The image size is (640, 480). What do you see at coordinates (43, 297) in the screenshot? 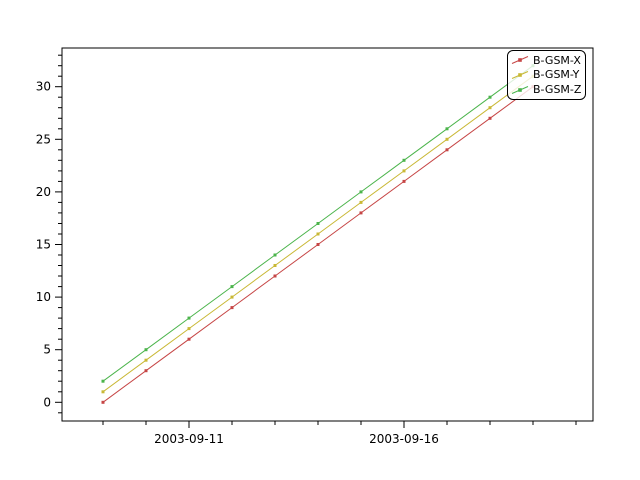
I see `y-axis-tick-label: 10` at bounding box center [43, 297].